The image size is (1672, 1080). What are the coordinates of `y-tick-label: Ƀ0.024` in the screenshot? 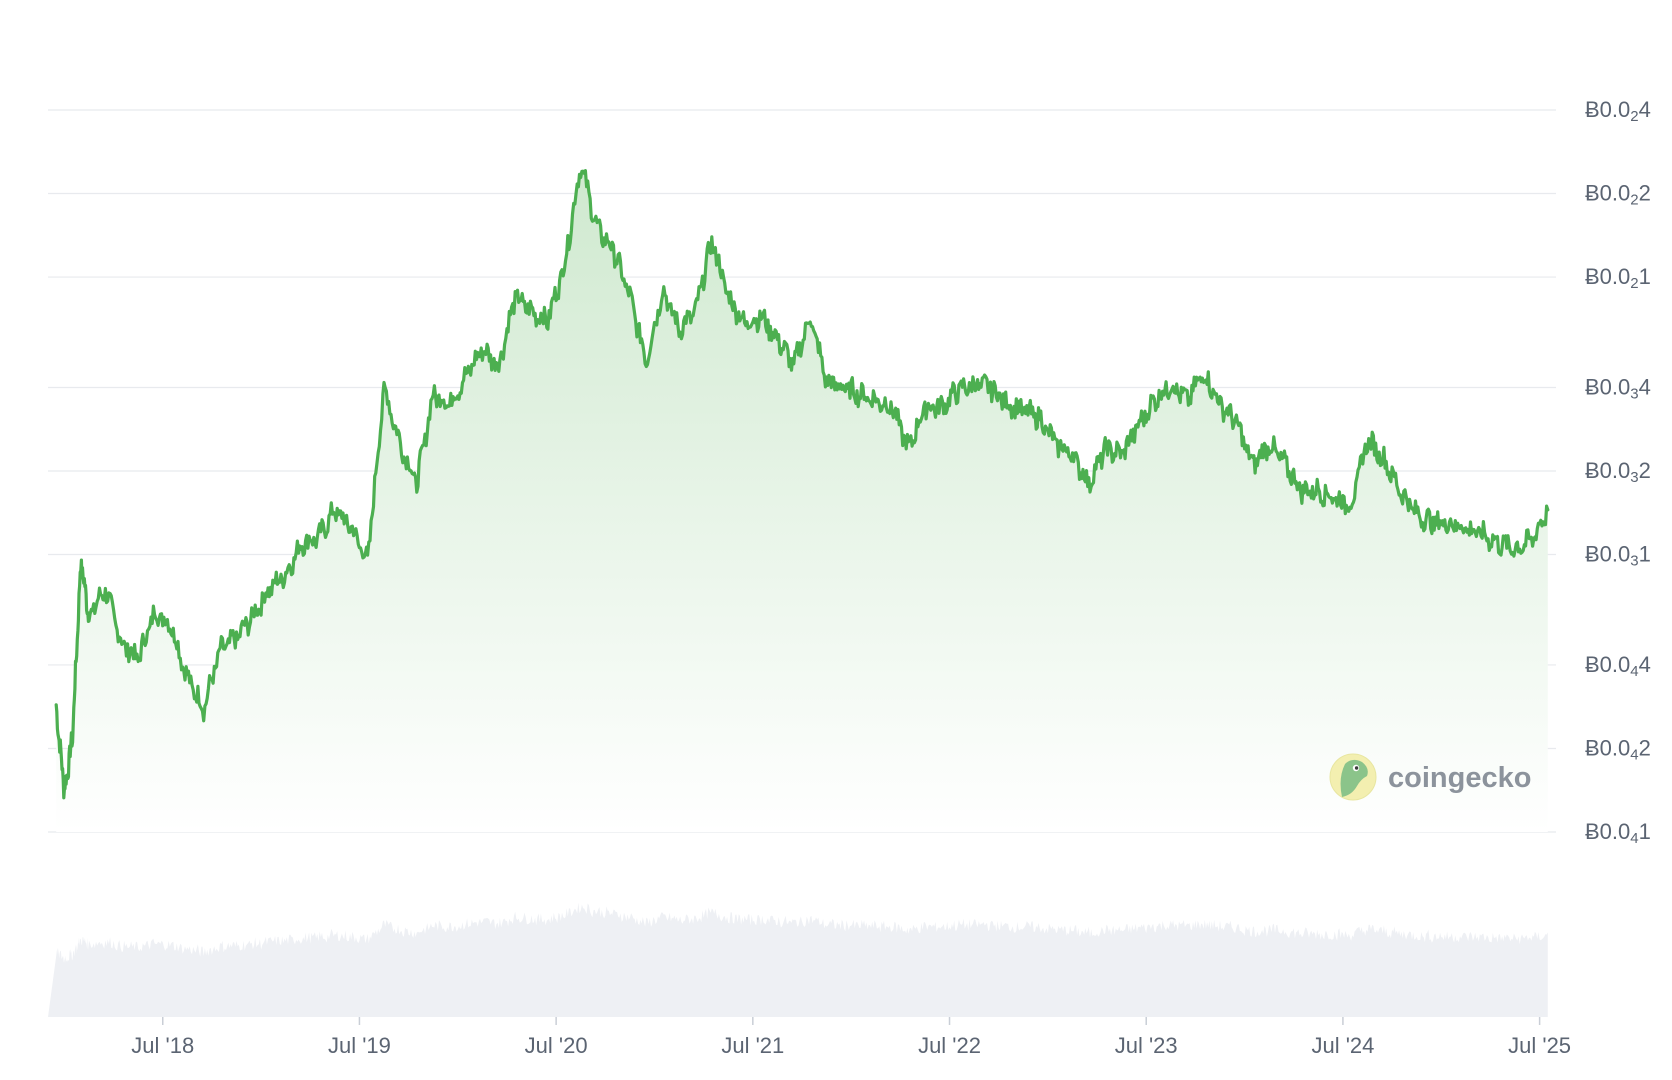 It's located at (1618, 111).